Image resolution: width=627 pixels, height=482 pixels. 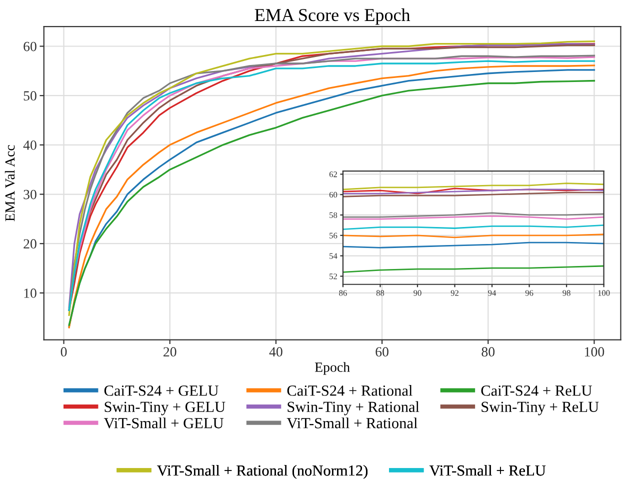 What do you see at coordinates (29, 145) in the screenshot?
I see `y-tick-label: 40` at bounding box center [29, 145].